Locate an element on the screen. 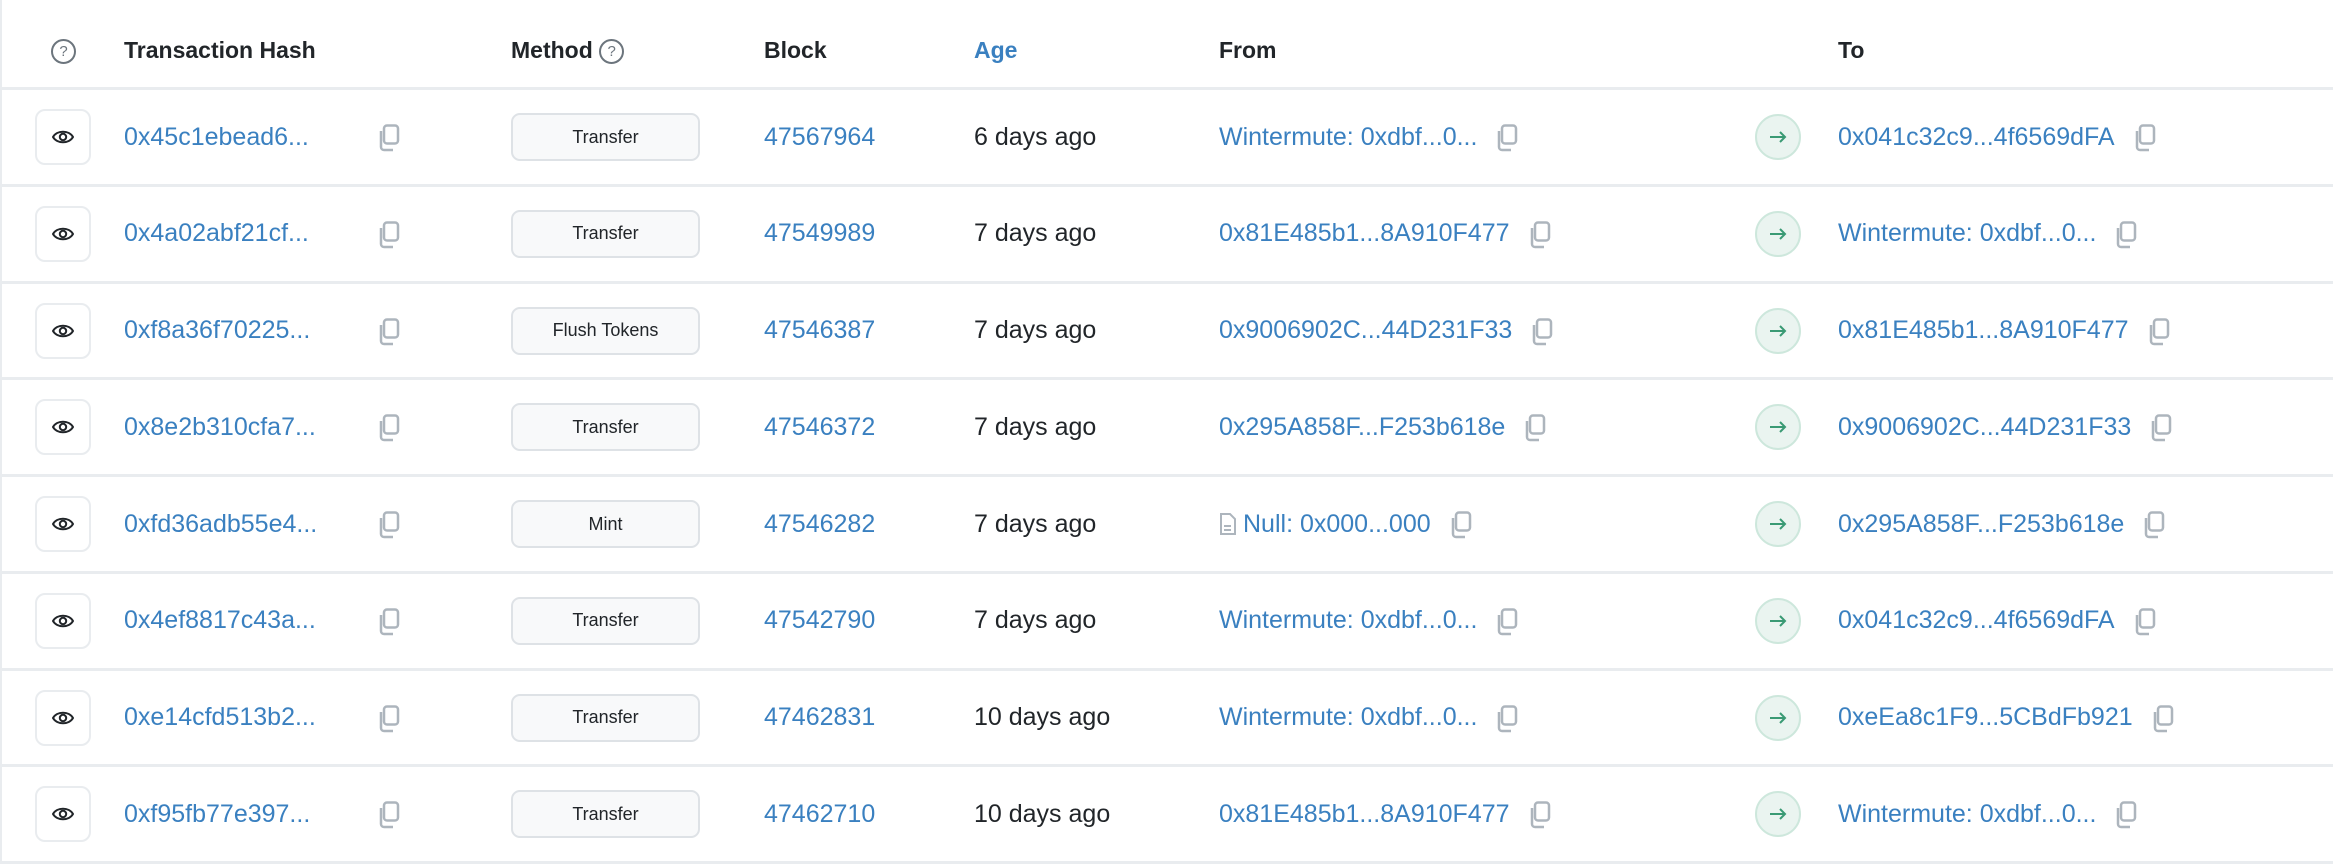 This screenshot has width=2333, height=864. header-method-label: Method is located at coordinates (552, 50).